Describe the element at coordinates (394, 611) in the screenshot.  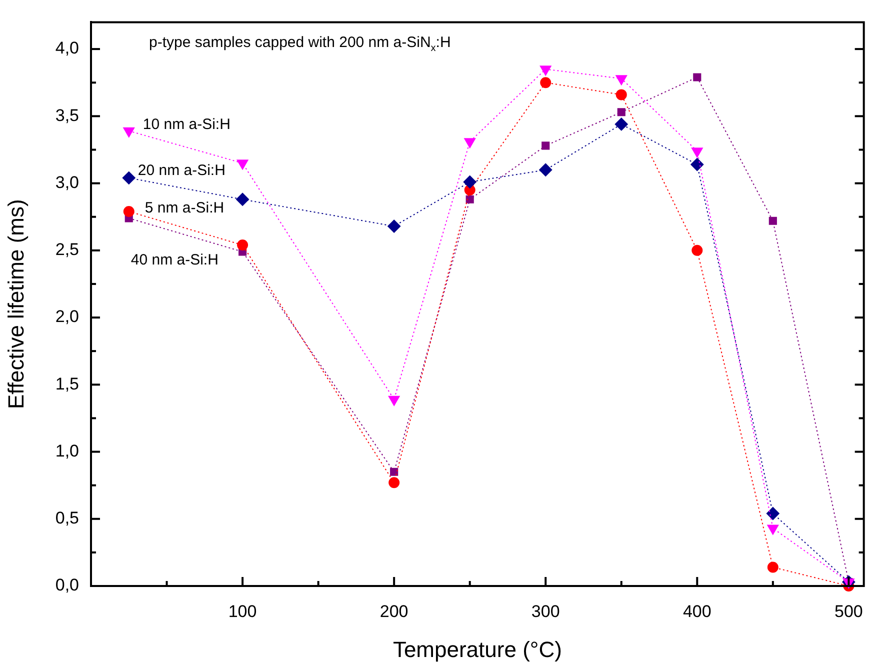
I see `x-tick-label: 200` at that location.